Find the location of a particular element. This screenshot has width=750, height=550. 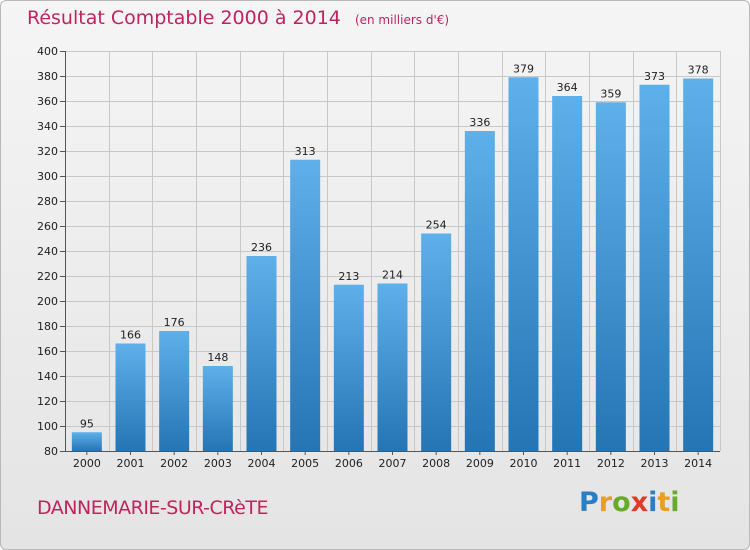

x-tick-label-2002: 2002 is located at coordinates (174, 463).